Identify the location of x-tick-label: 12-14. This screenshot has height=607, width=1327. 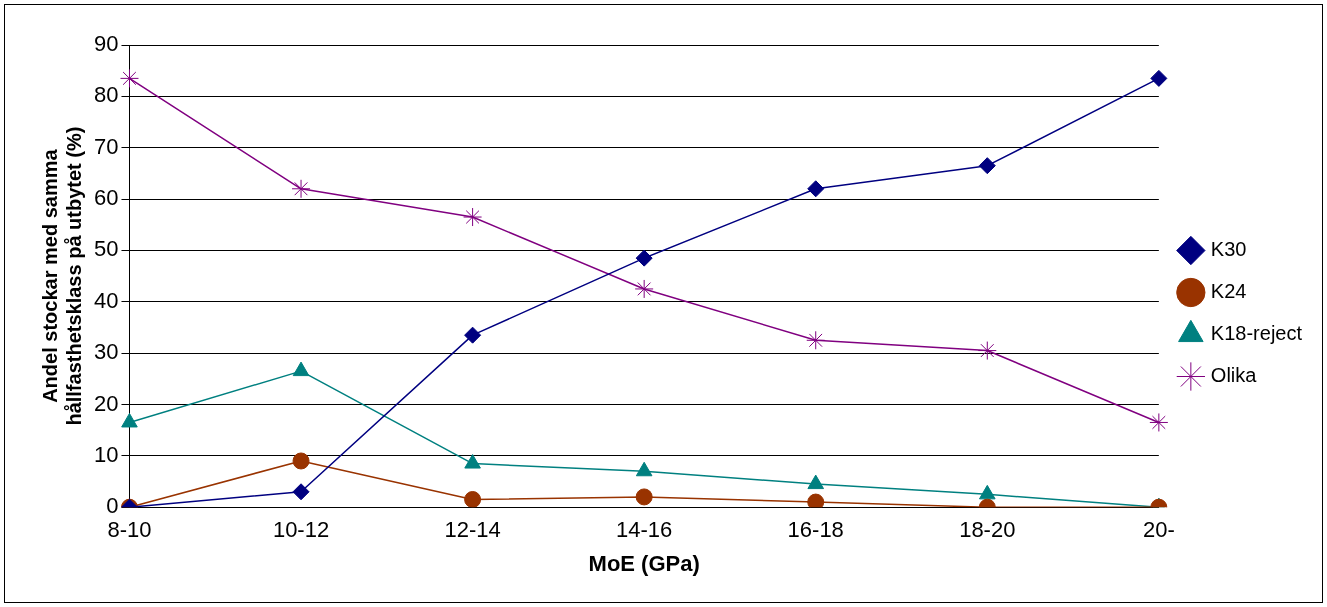
(472, 530).